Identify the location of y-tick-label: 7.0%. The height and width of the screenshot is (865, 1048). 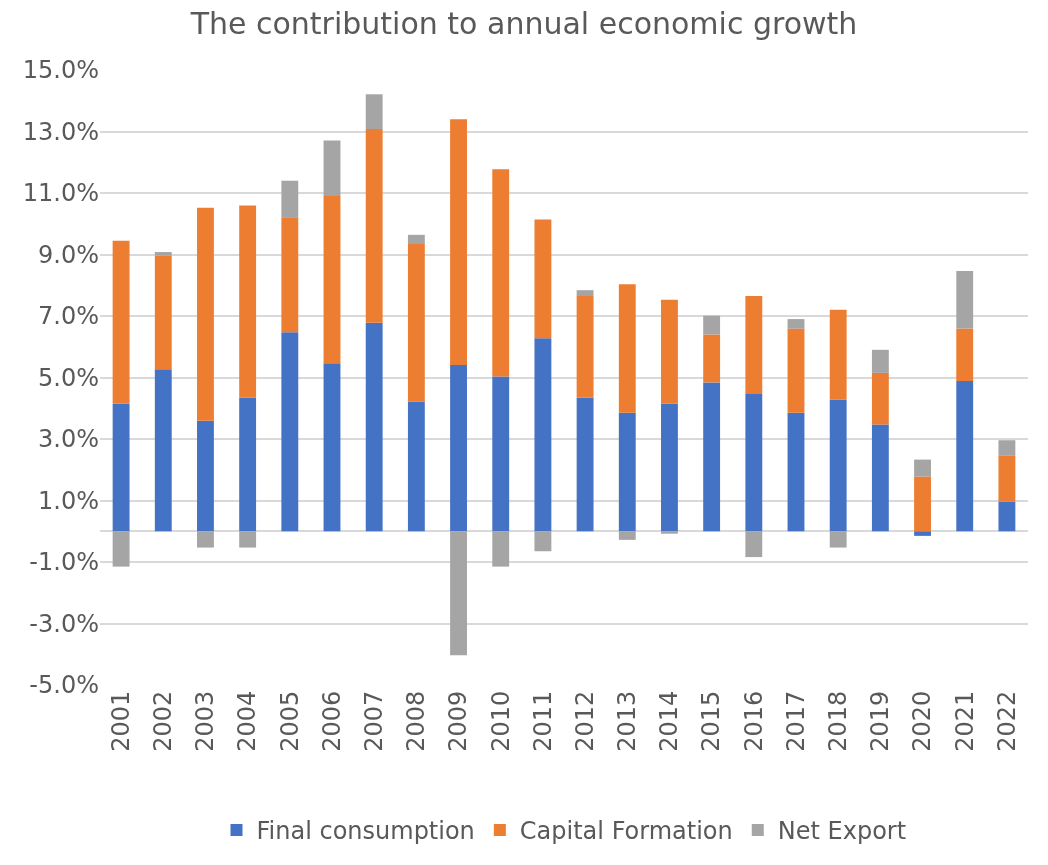
(68, 316).